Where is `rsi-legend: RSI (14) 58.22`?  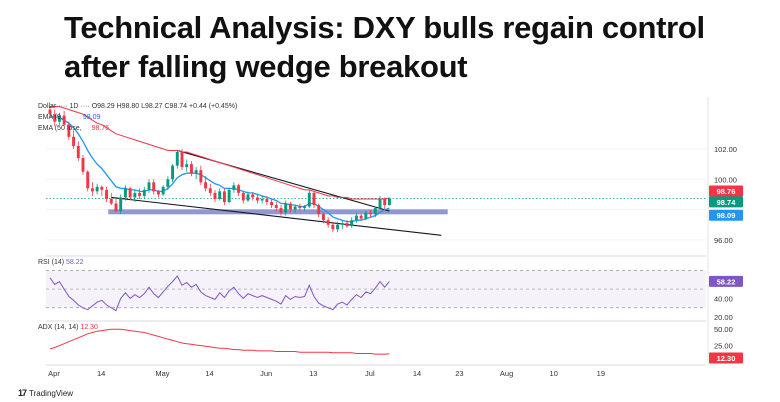
rsi-legend: RSI (14) 58.22 is located at coordinates (61, 262).